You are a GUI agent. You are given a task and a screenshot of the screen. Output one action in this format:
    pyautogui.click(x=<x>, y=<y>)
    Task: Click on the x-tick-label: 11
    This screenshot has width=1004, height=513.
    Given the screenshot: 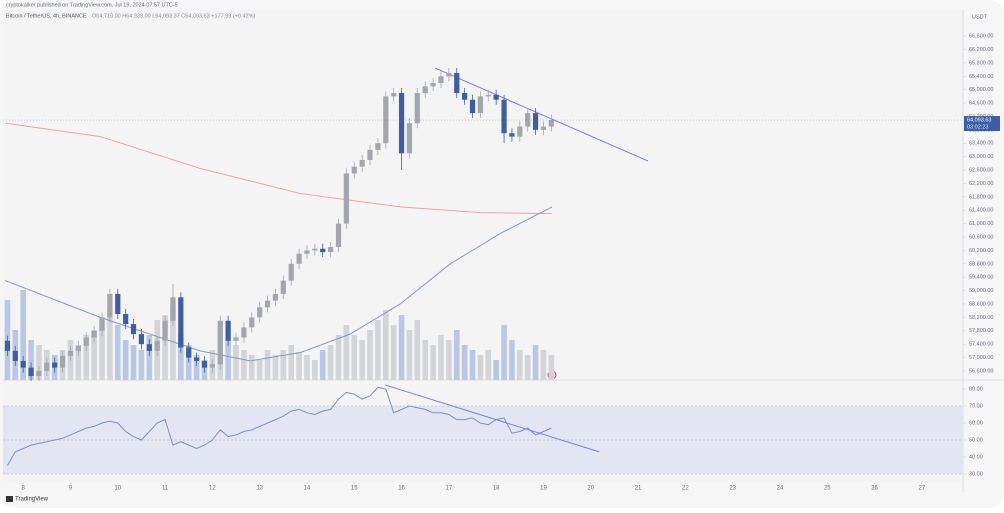 What is the action you would take?
    pyautogui.click(x=165, y=489)
    